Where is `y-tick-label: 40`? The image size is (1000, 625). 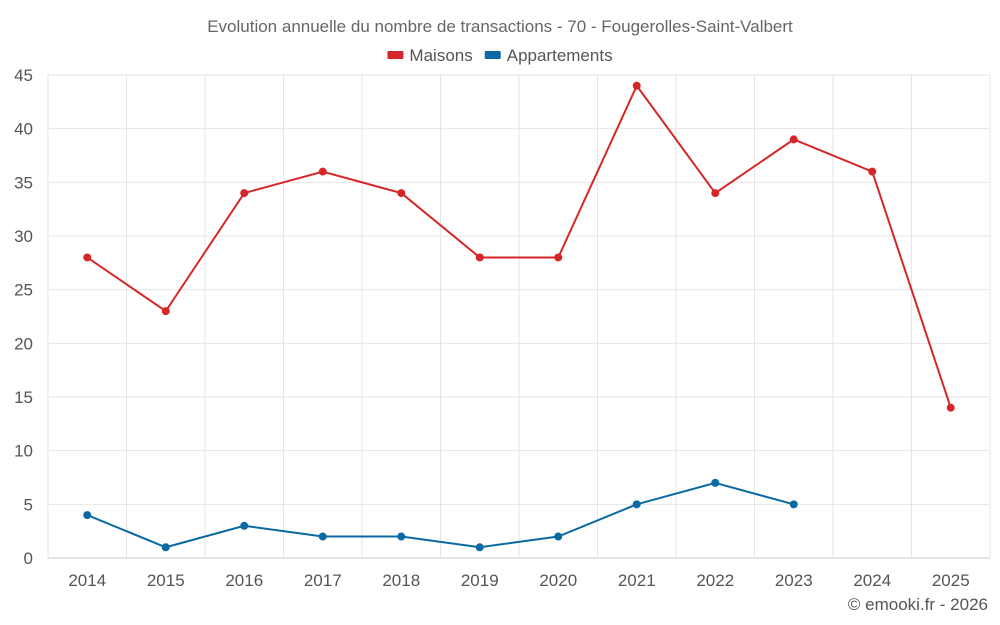 y-tick-label: 40 is located at coordinates (23, 129).